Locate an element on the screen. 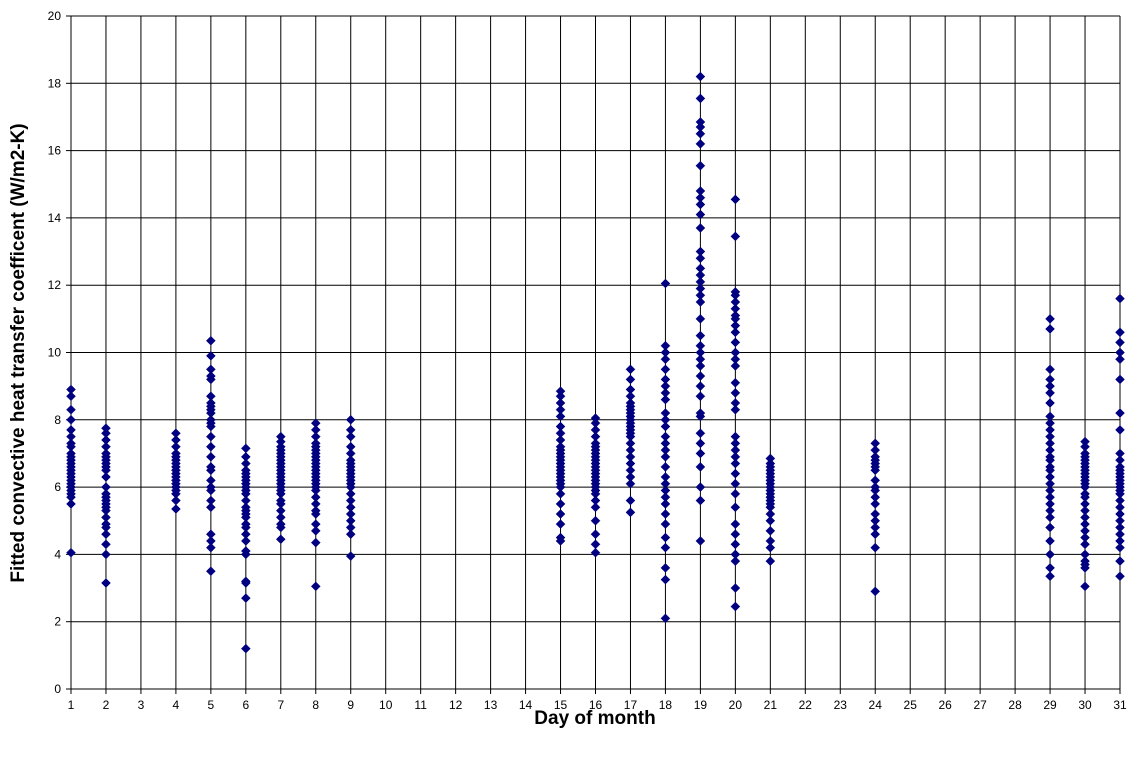  x-tick-label: 8 is located at coordinates (315, 705).